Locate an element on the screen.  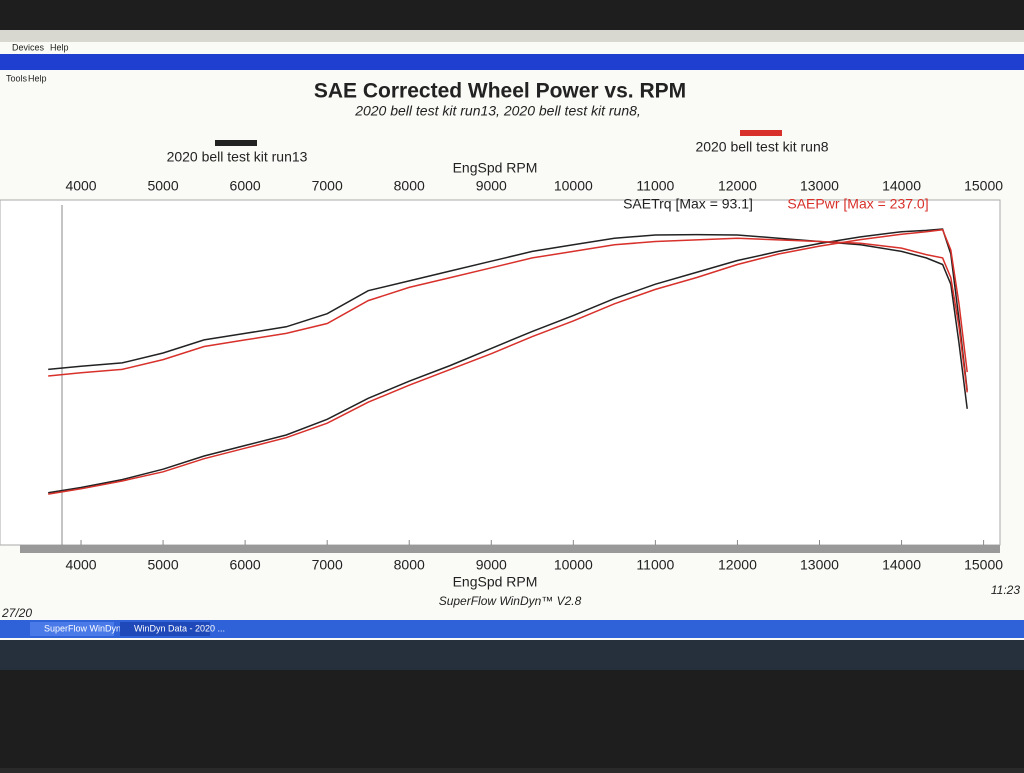
os-taskbar is located at coordinates (512, 655).